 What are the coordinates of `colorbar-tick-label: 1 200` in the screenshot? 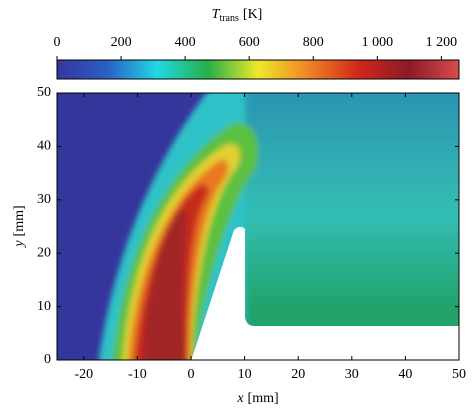 It's located at (442, 42).